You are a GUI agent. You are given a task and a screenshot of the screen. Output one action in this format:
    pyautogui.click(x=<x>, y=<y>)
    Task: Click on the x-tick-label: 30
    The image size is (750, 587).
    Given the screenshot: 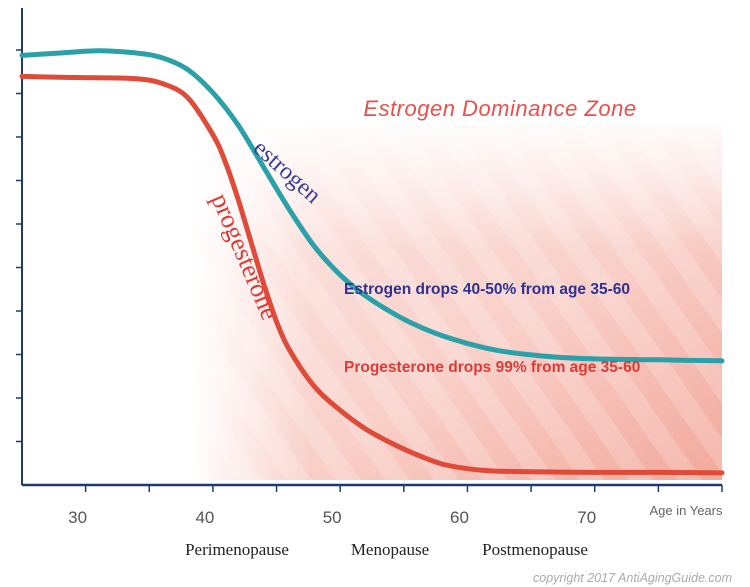 What is the action you would take?
    pyautogui.click(x=77, y=517)
    